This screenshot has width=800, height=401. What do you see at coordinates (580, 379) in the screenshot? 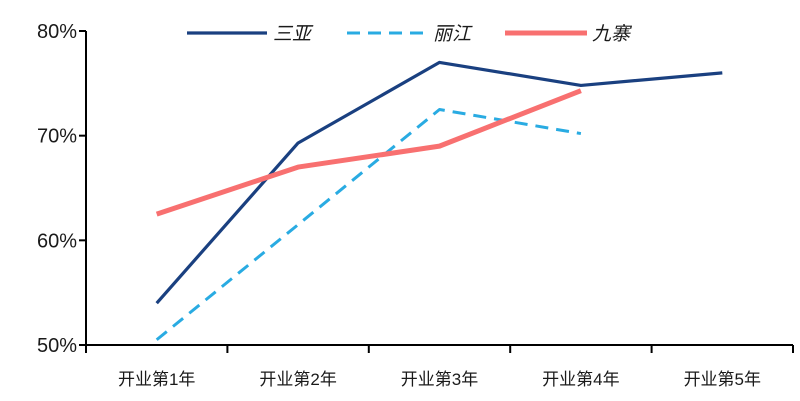
I see `x-axis-category-label: 开业第4年` at bounding box center [580, 379].